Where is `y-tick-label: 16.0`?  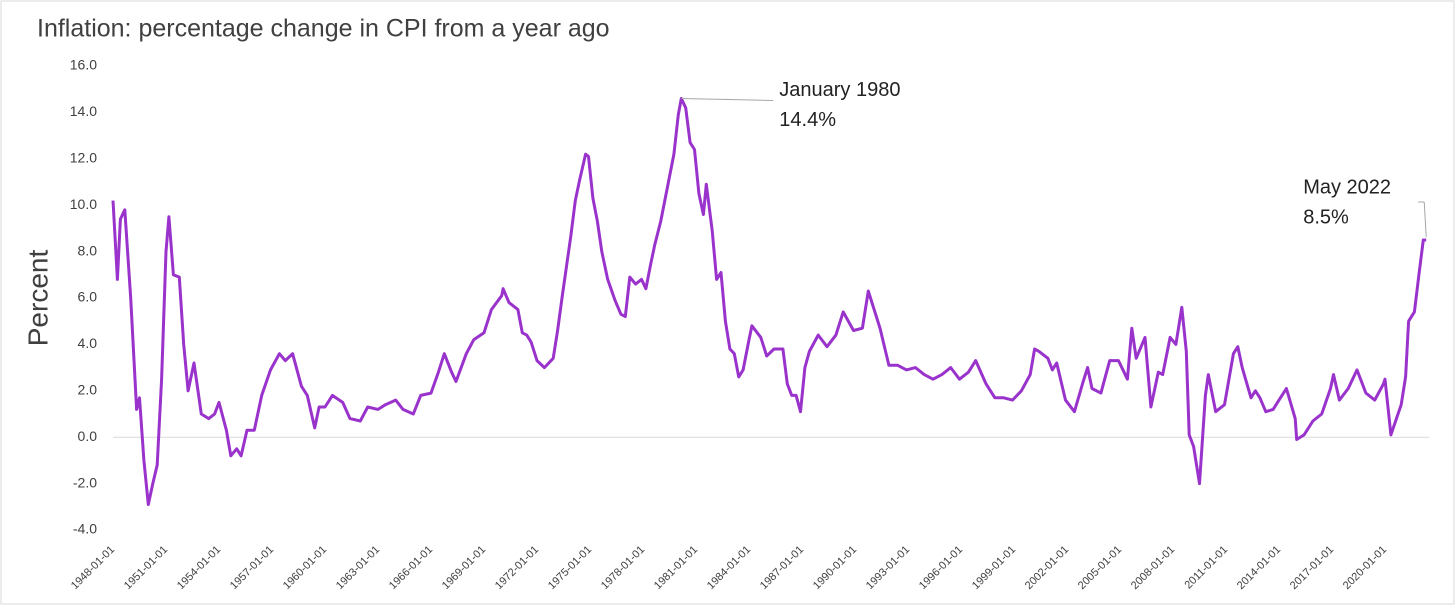
y-tick-label: 16.0 is located at coordinates (83, 65).